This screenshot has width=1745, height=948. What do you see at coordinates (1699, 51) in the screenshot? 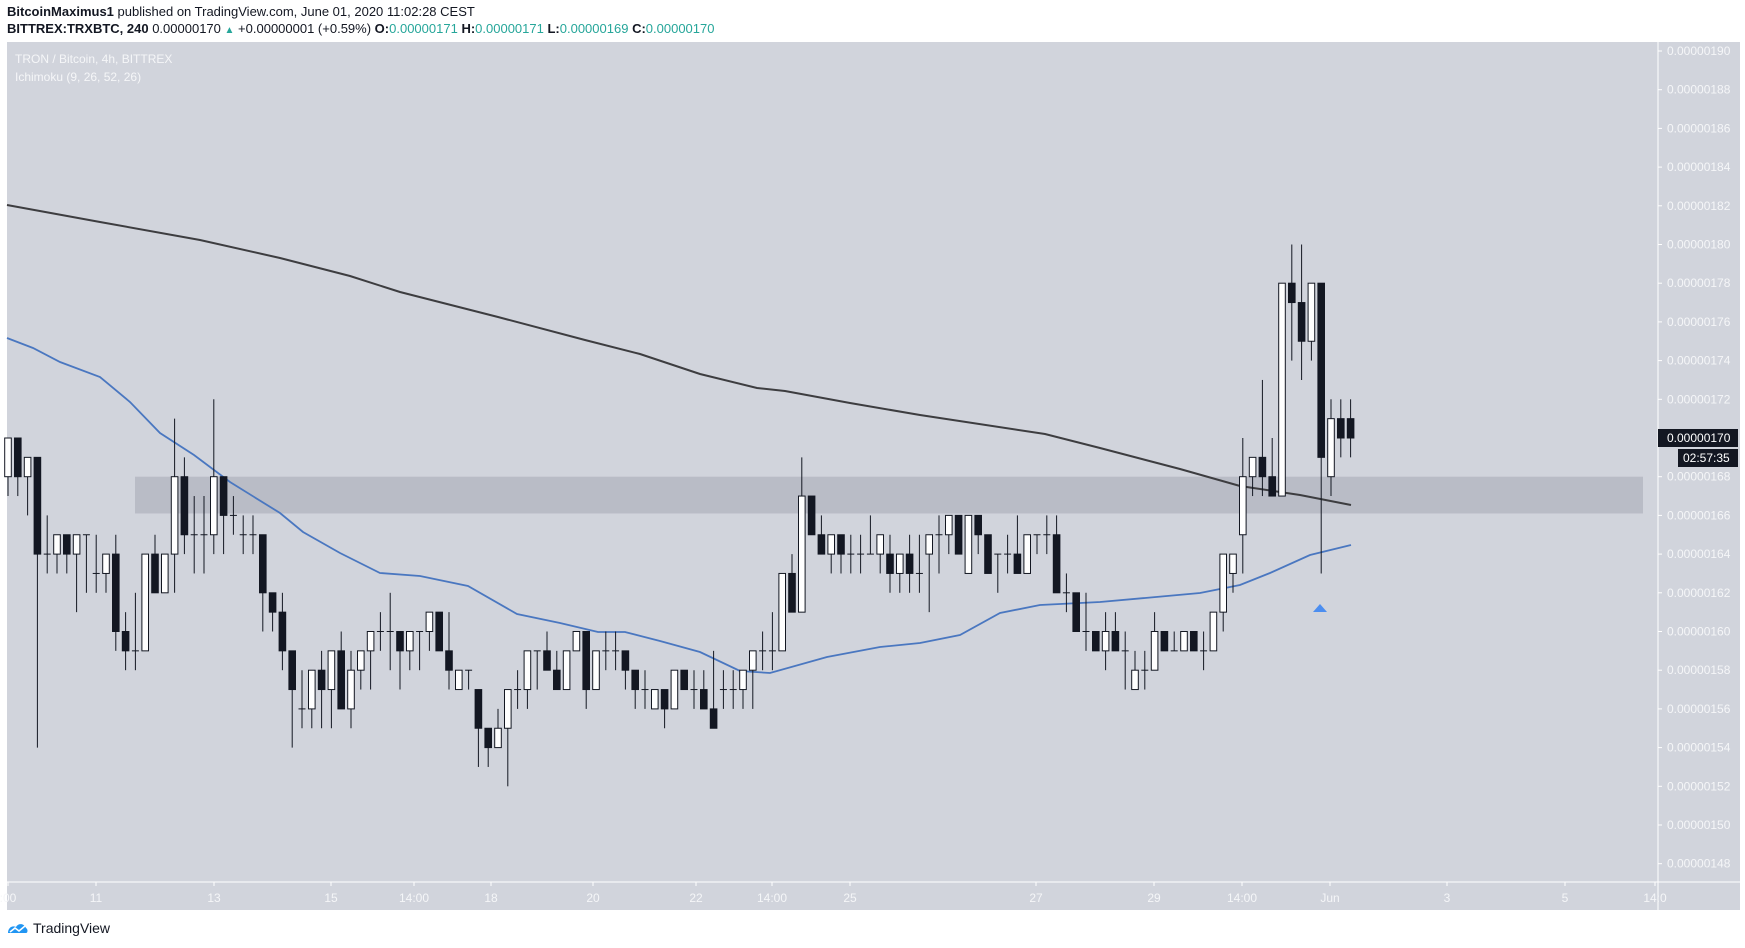
I see `price-tick-label: 0.00000190` at bounding box center [1699, 51].